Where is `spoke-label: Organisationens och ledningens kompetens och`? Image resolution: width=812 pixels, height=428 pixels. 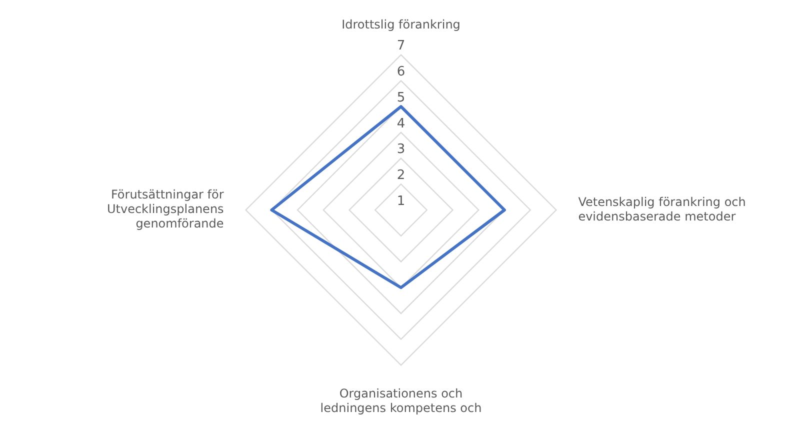 spoke-label: Organisationens och ledningens kompetens och is located at coordinates (401, 400).